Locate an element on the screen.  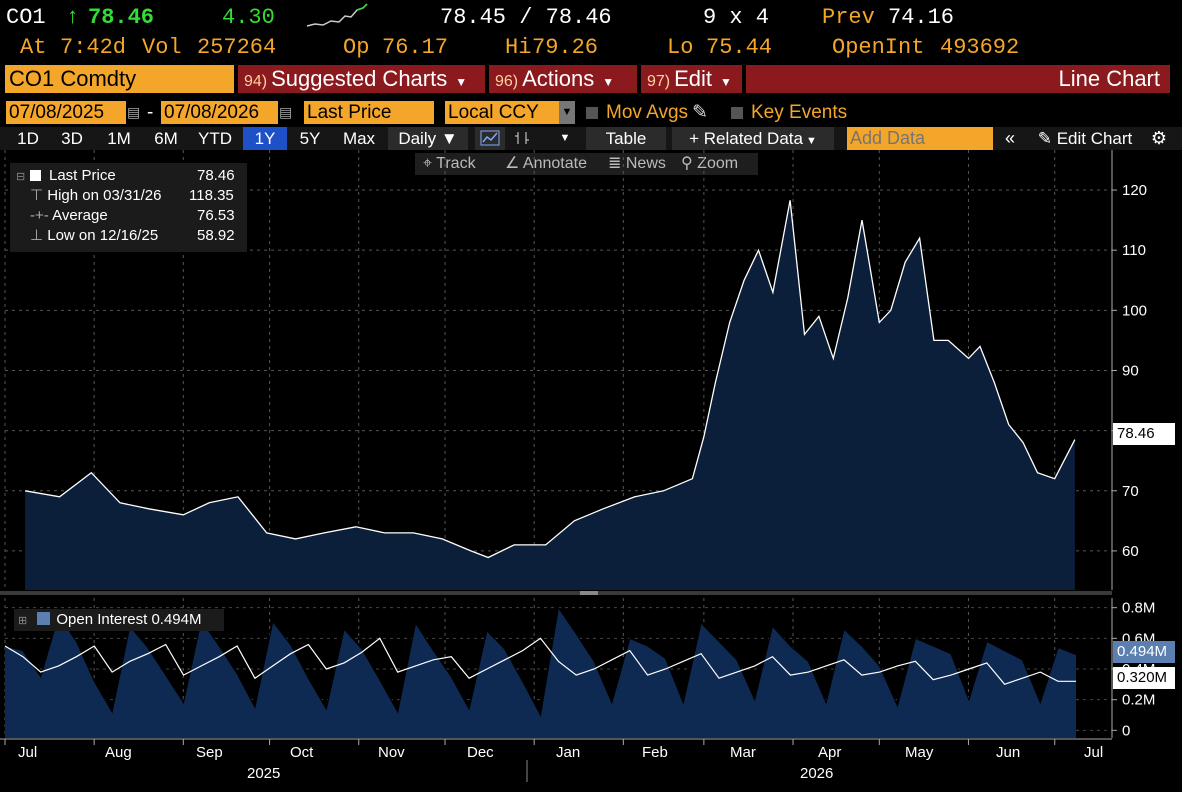
related-data-label: Related Data is located at coordinates (753, 138).